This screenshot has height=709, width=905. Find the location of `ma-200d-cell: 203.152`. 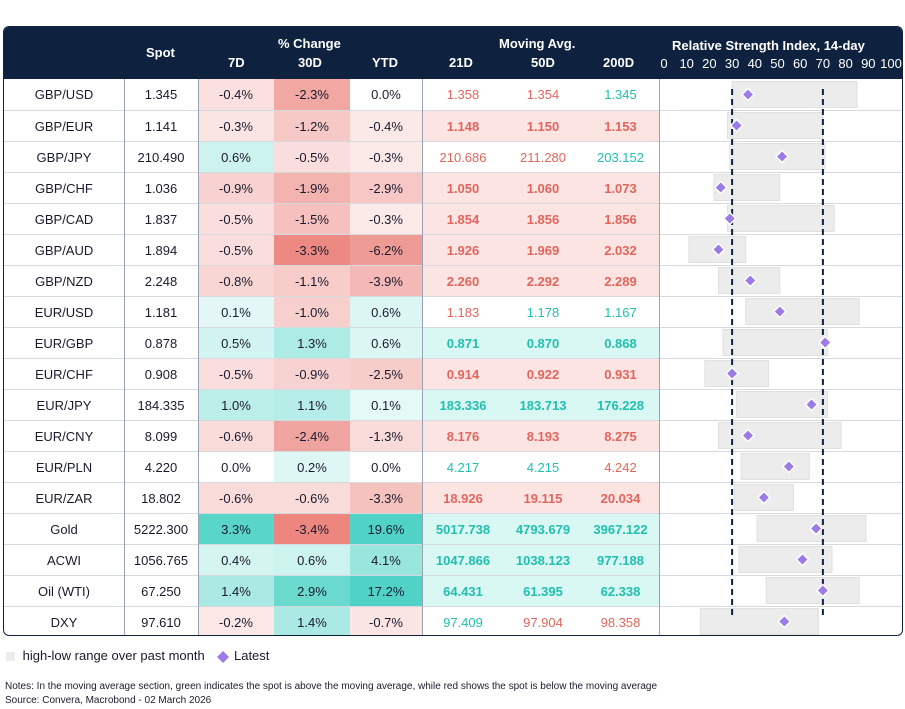

ma-200d-cell: 203.152 is located at coordinates (620, 157).